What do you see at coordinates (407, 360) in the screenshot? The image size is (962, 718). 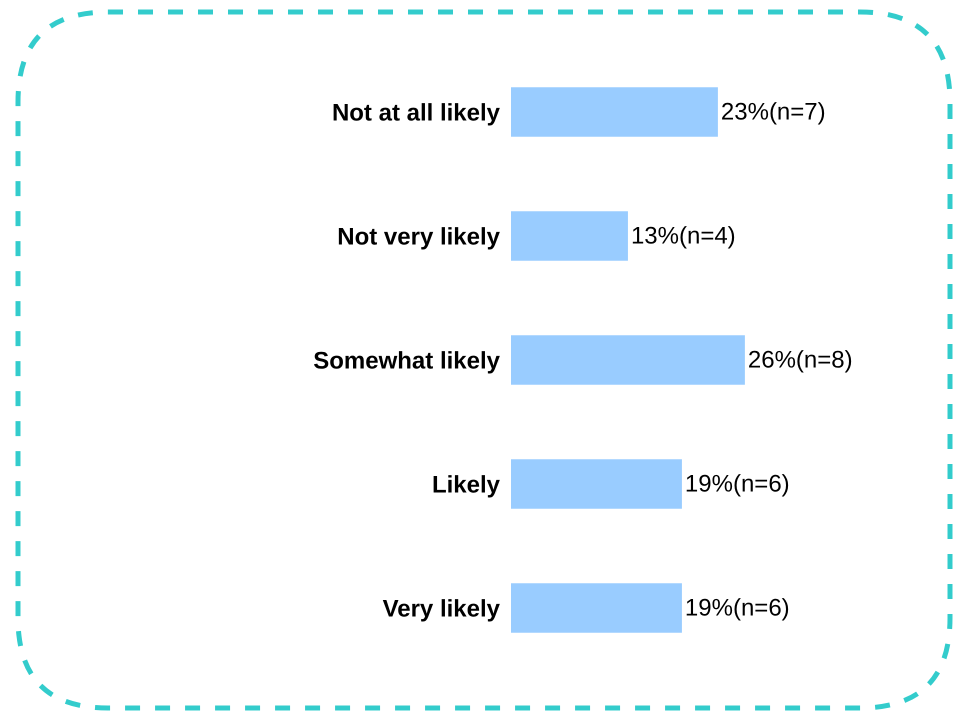 I see `y-tick-label: Somewhat likely` at bounding box center [407, 360].